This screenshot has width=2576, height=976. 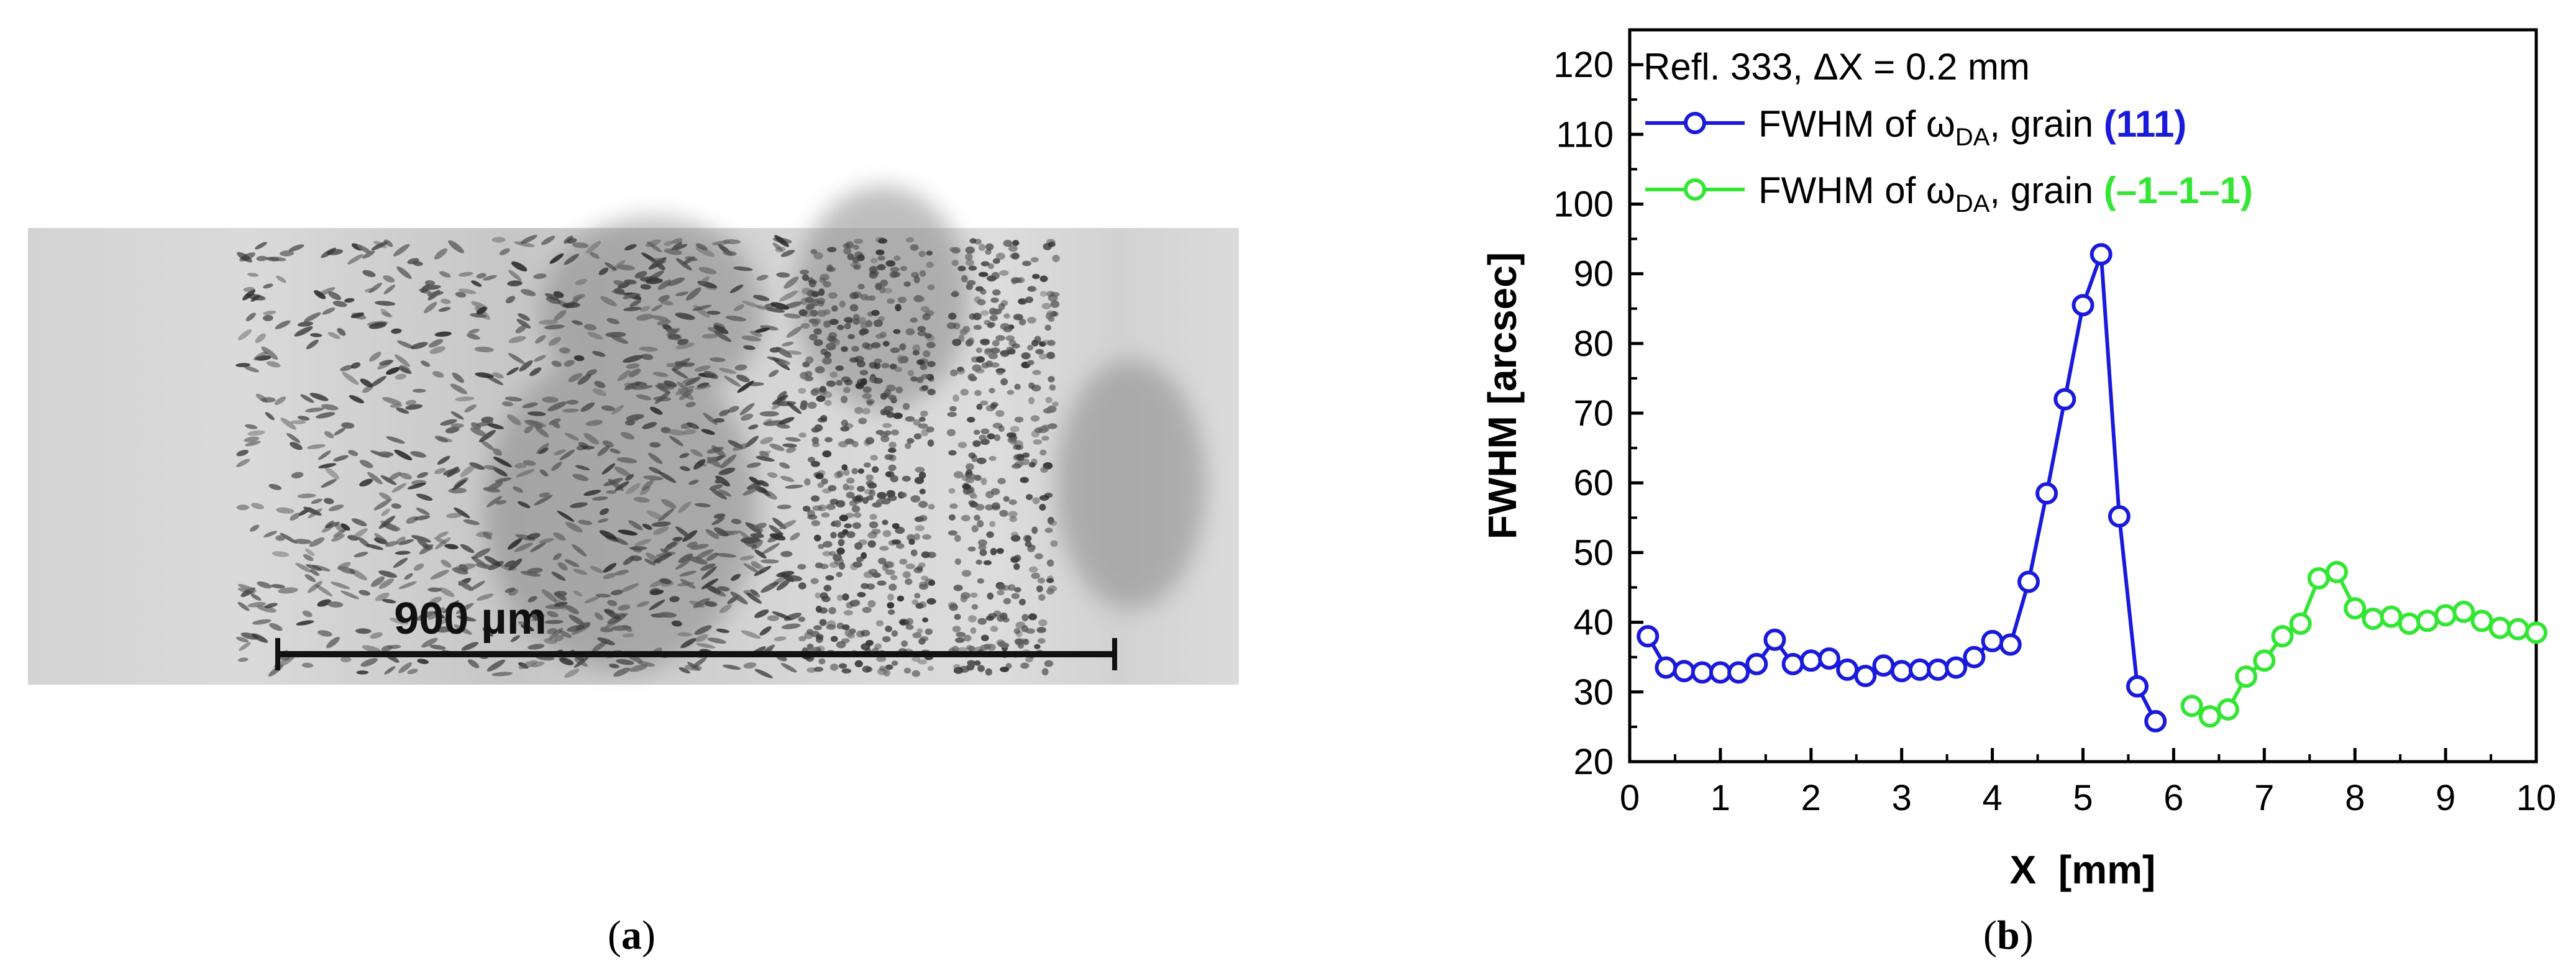 What do you see at coordinates (1949, 193) in the screenshot?
I see `legend-entry-grain-m111: FWHM of ωDA, grain (–1–1–1)` at bounding box center [1949, 193].